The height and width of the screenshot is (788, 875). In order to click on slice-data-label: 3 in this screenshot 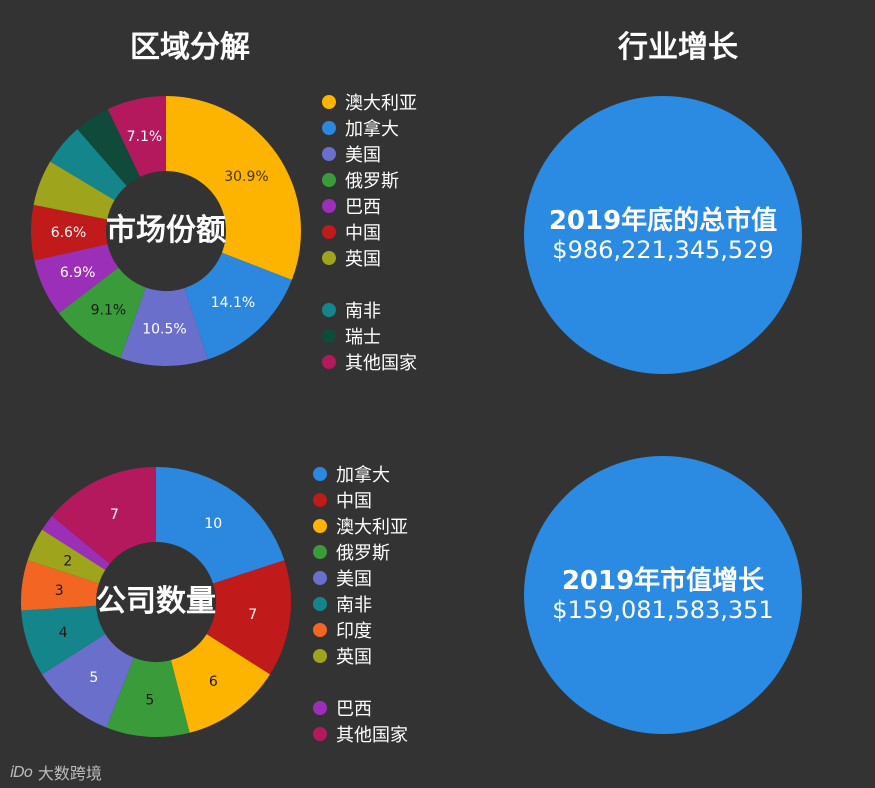, I will do `click(59, 591)`.